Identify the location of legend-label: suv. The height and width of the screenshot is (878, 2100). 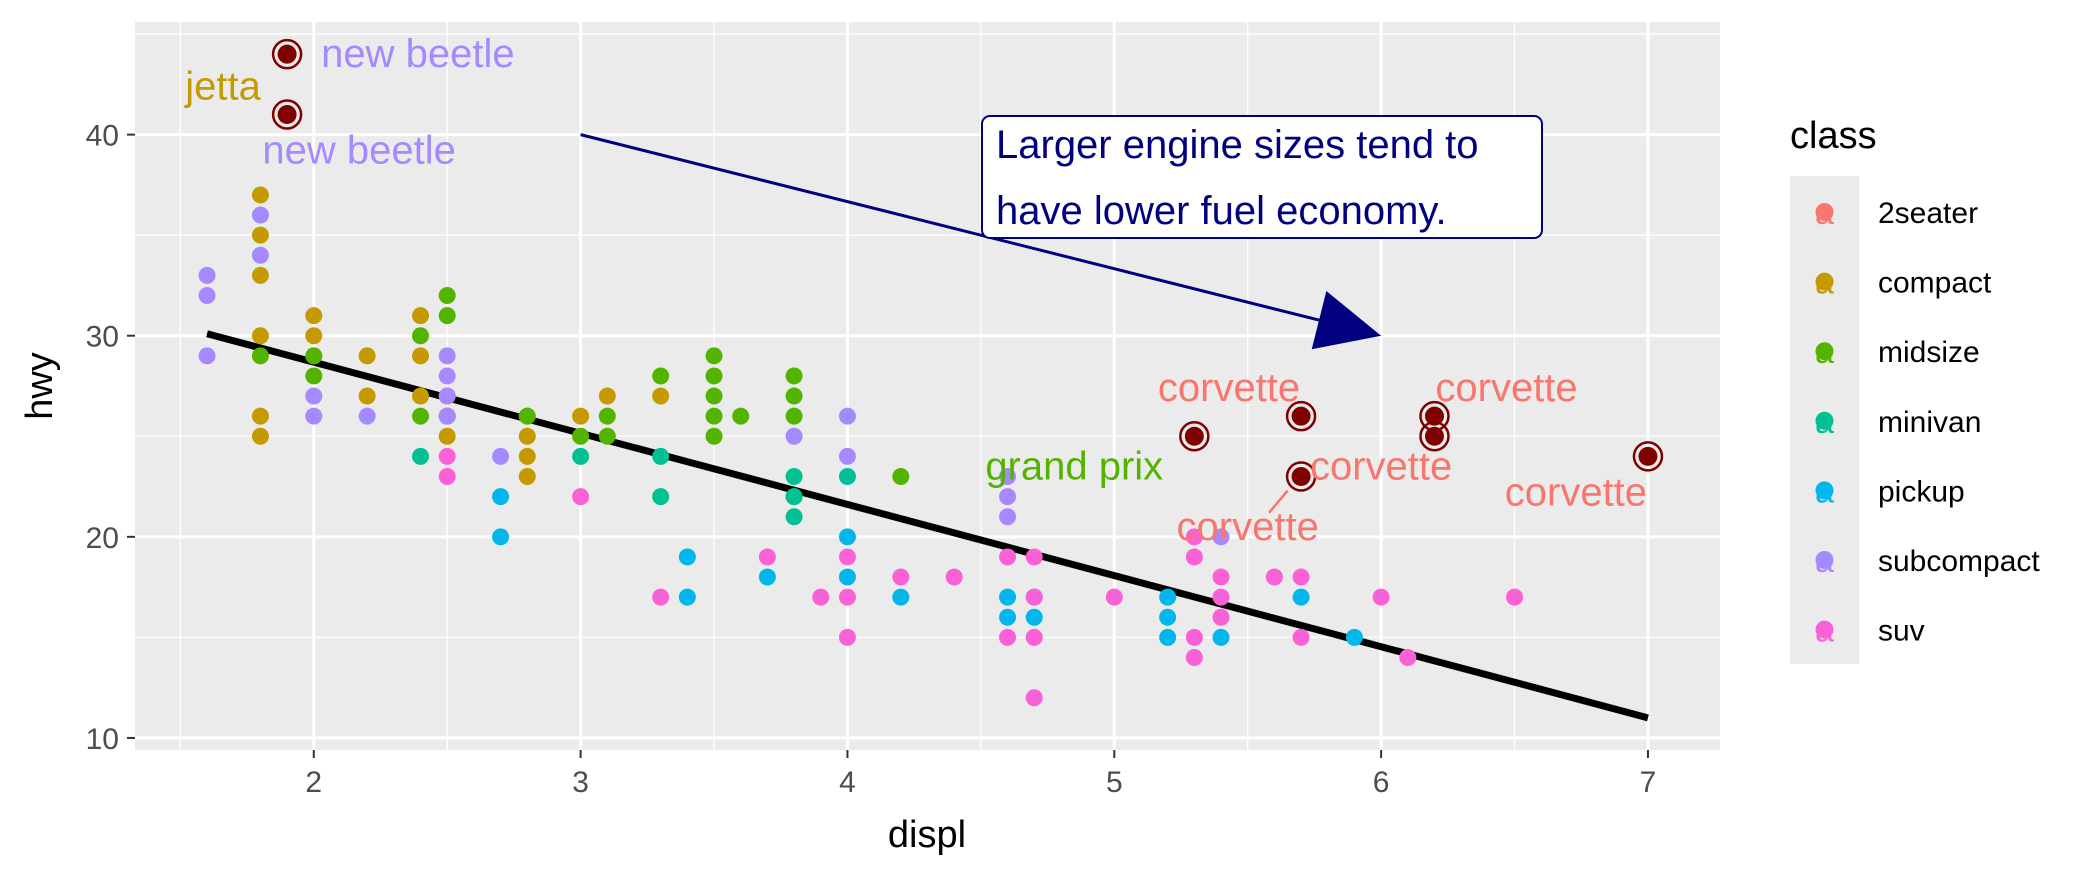
(1901, 631).